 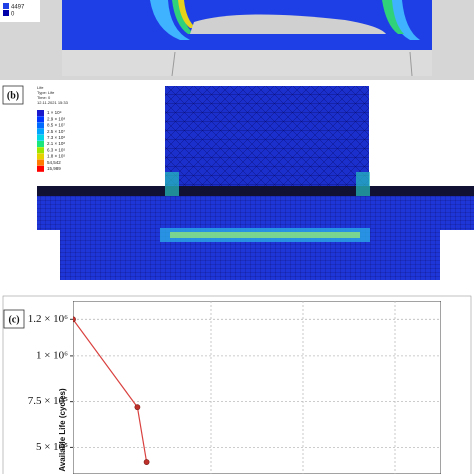 What do you see at coordinates (56, 156) in the screenshot?
I see `legend-value: 1.8 × 10⁵` at bounding box center [56, 156].